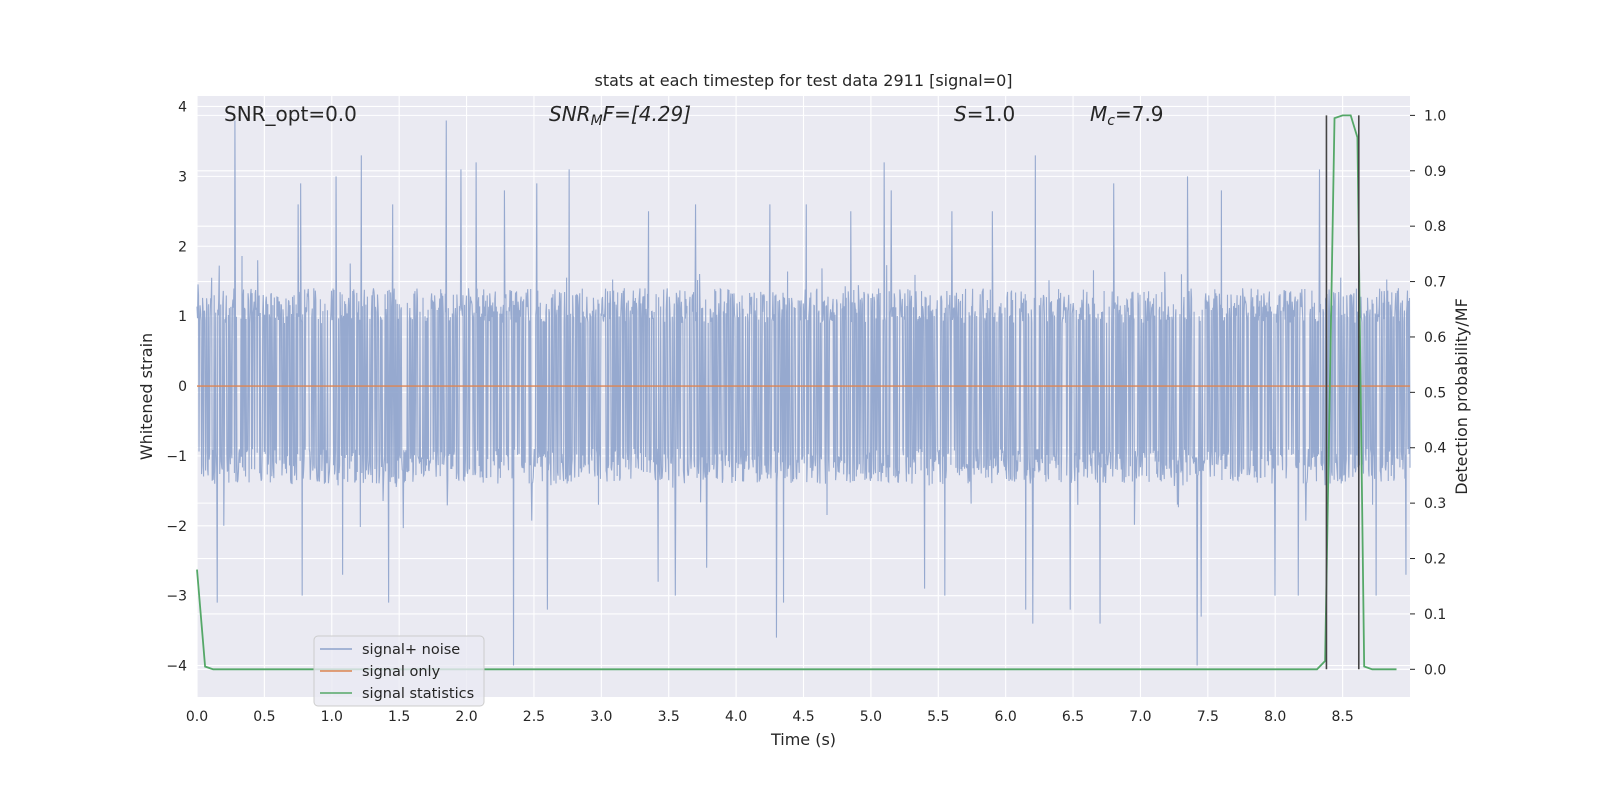 Image resolution: width=1600 pixels, height=800 pixels. What do you see at coordinates (290, 114) in the screenshot?
I see `annotation-snr-opt: SNR_opt=0.0` at bounding box center [290, 114].